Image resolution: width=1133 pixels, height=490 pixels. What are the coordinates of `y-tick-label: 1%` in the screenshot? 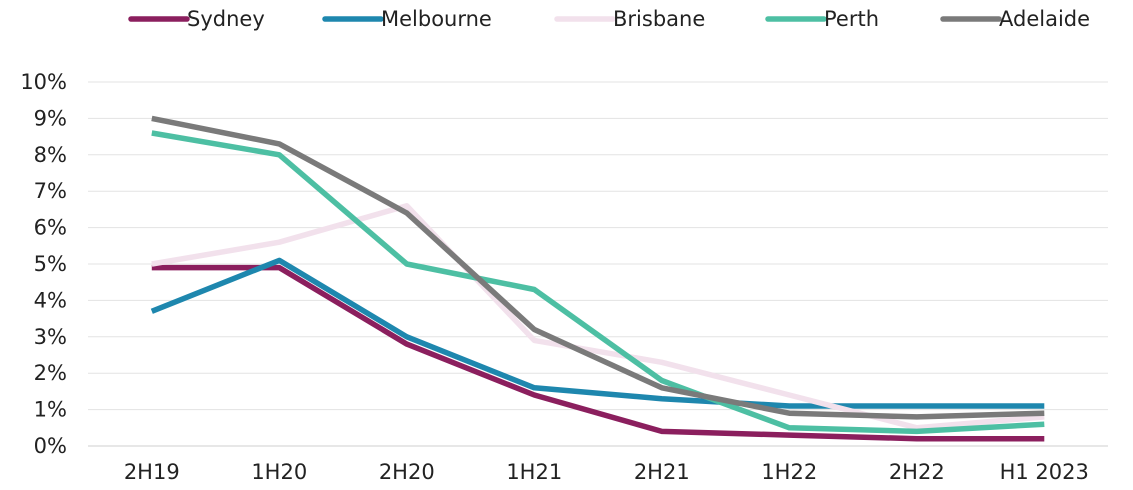 It's located at (50, 410).